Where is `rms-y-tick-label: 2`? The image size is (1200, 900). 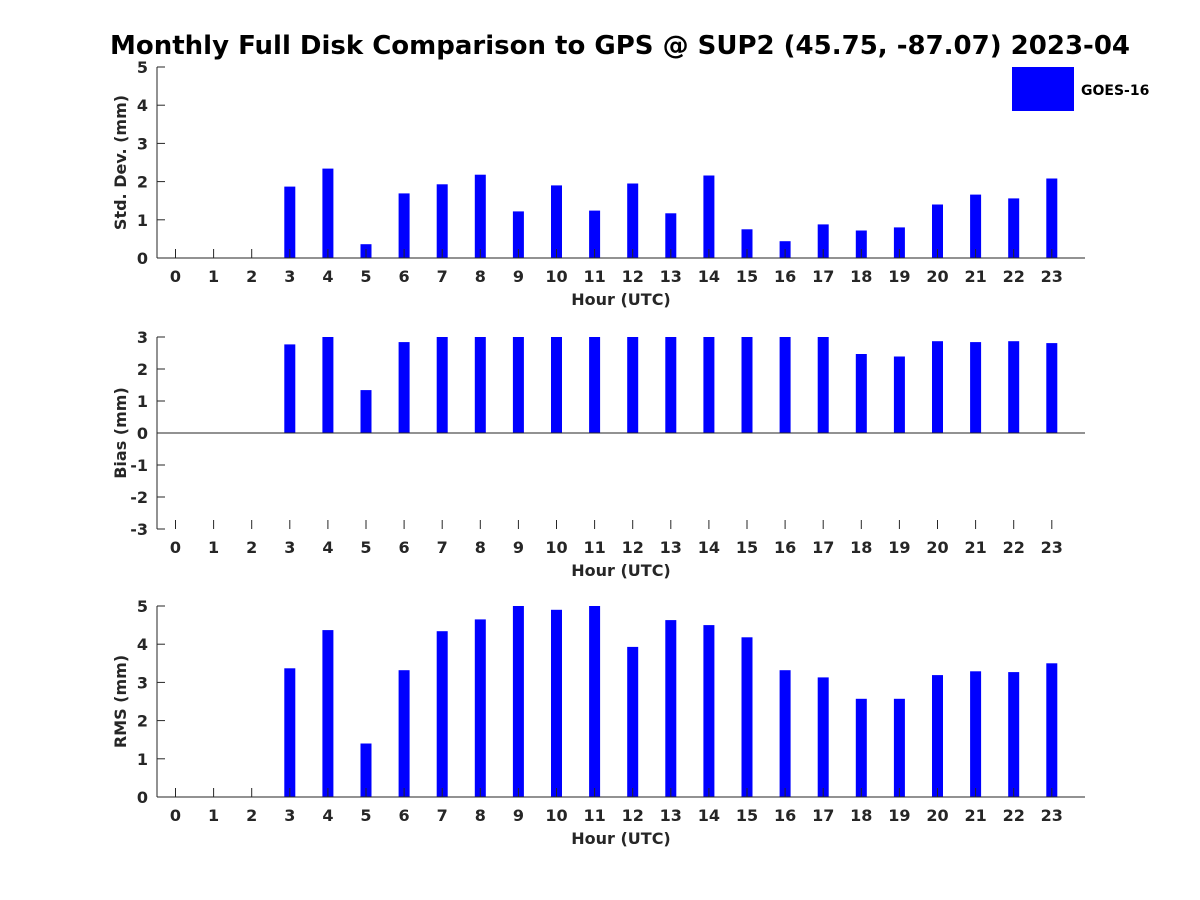 rms-y-tick-label: 2 is located at coordinates (142, 721).